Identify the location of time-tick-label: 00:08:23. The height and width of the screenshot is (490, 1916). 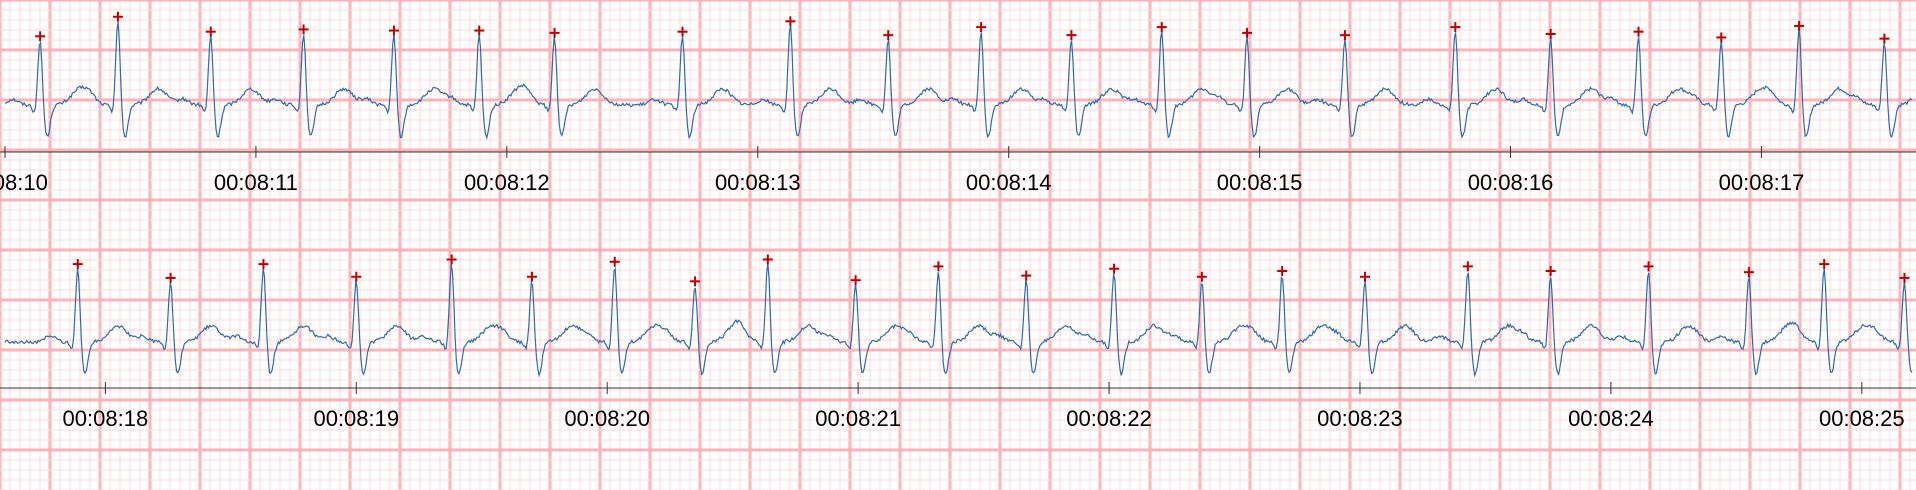
(1360, 418).